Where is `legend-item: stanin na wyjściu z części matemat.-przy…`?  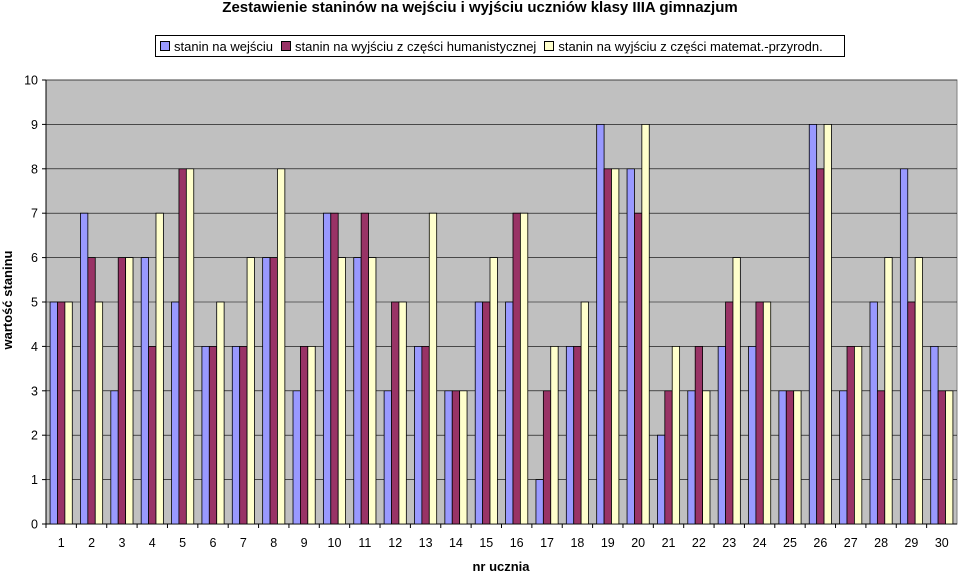
legend-item: stanin na wyjściu z części matemat.-przy… is located at coordinates (683, 46).